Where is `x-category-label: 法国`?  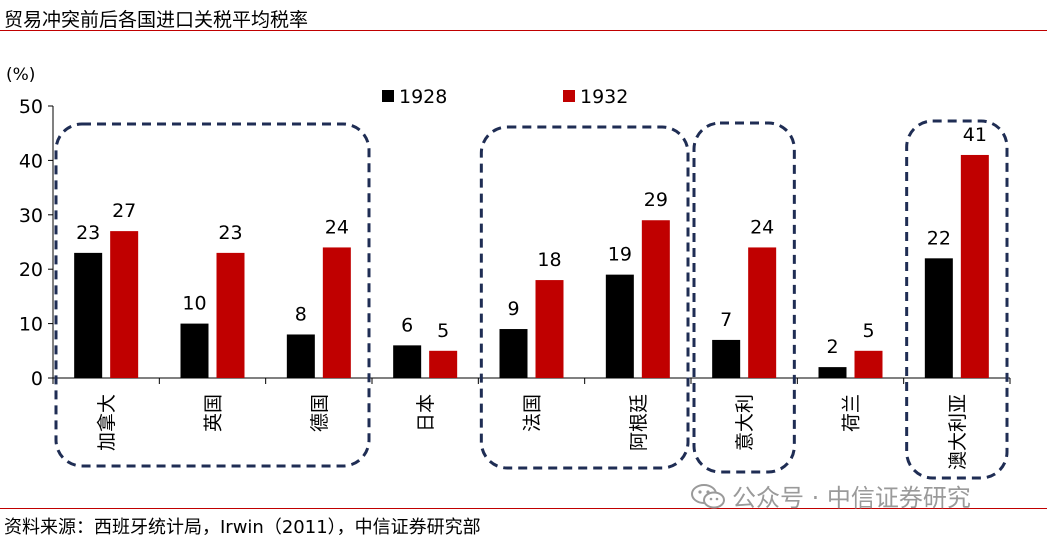
x-category-label: 法国 is located at coordinates (533, 413).